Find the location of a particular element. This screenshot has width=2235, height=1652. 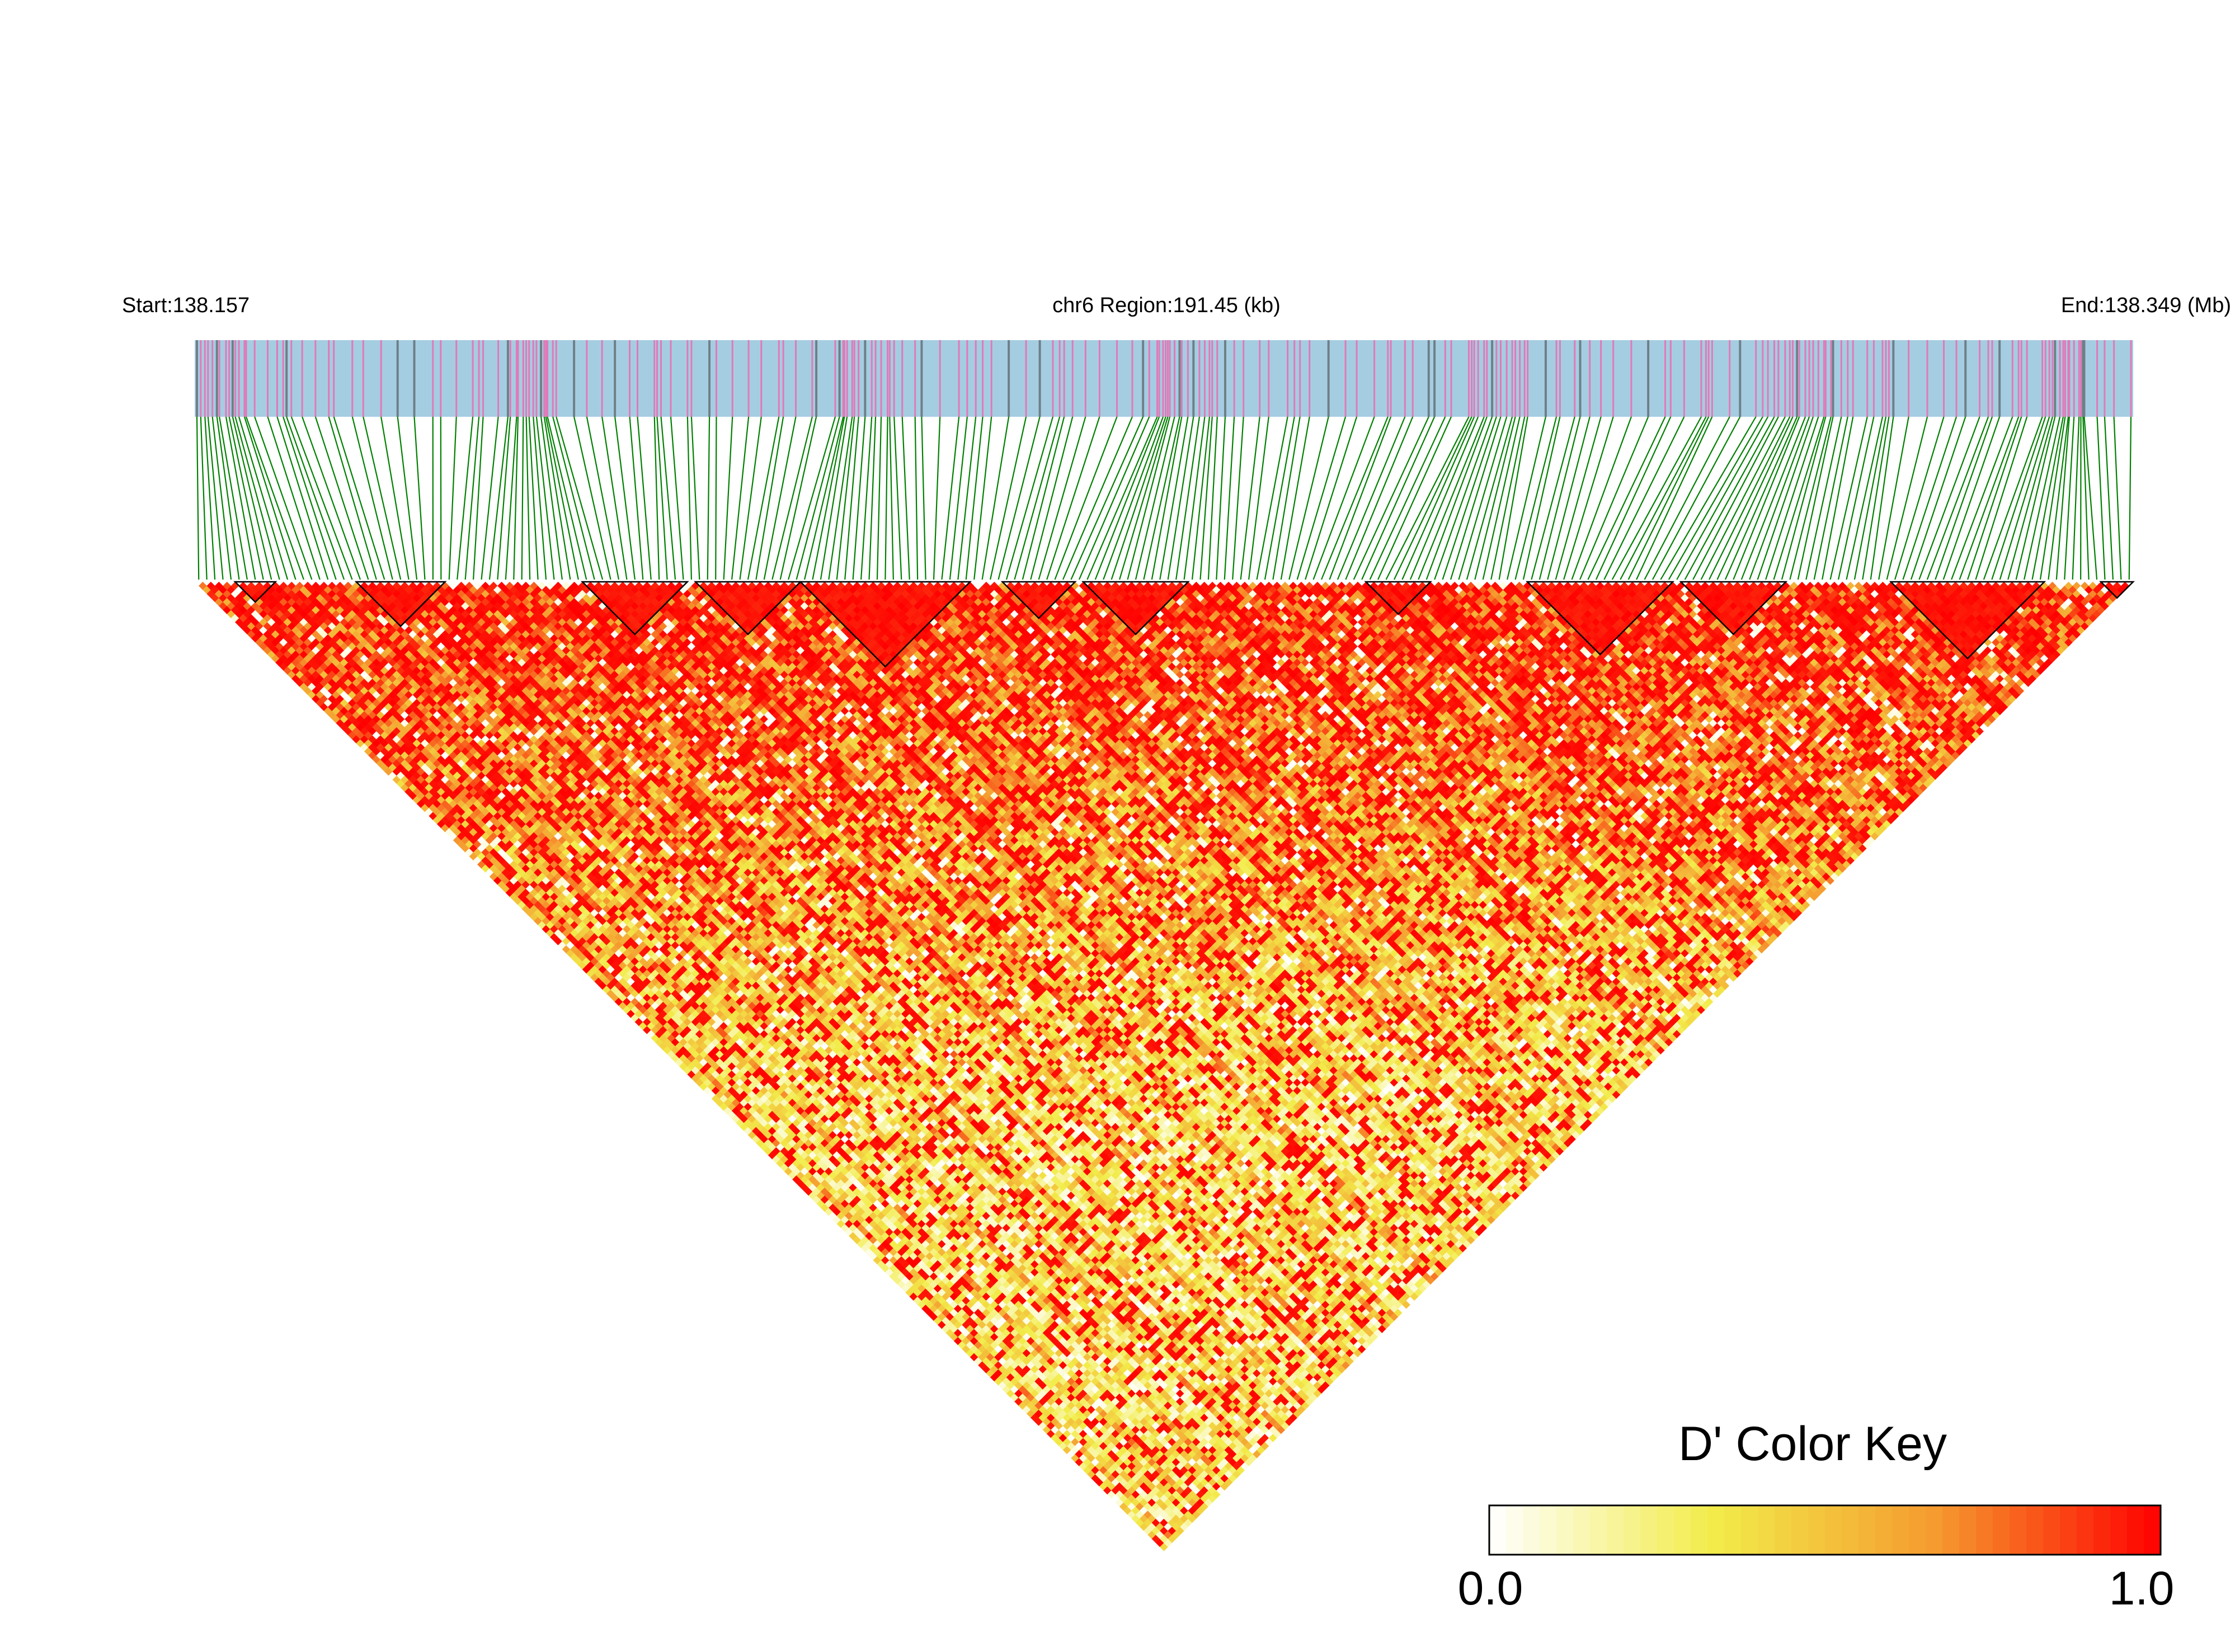

region-label: chr6 Region:191.45 (kb) is located at coordinates (1166, 306).